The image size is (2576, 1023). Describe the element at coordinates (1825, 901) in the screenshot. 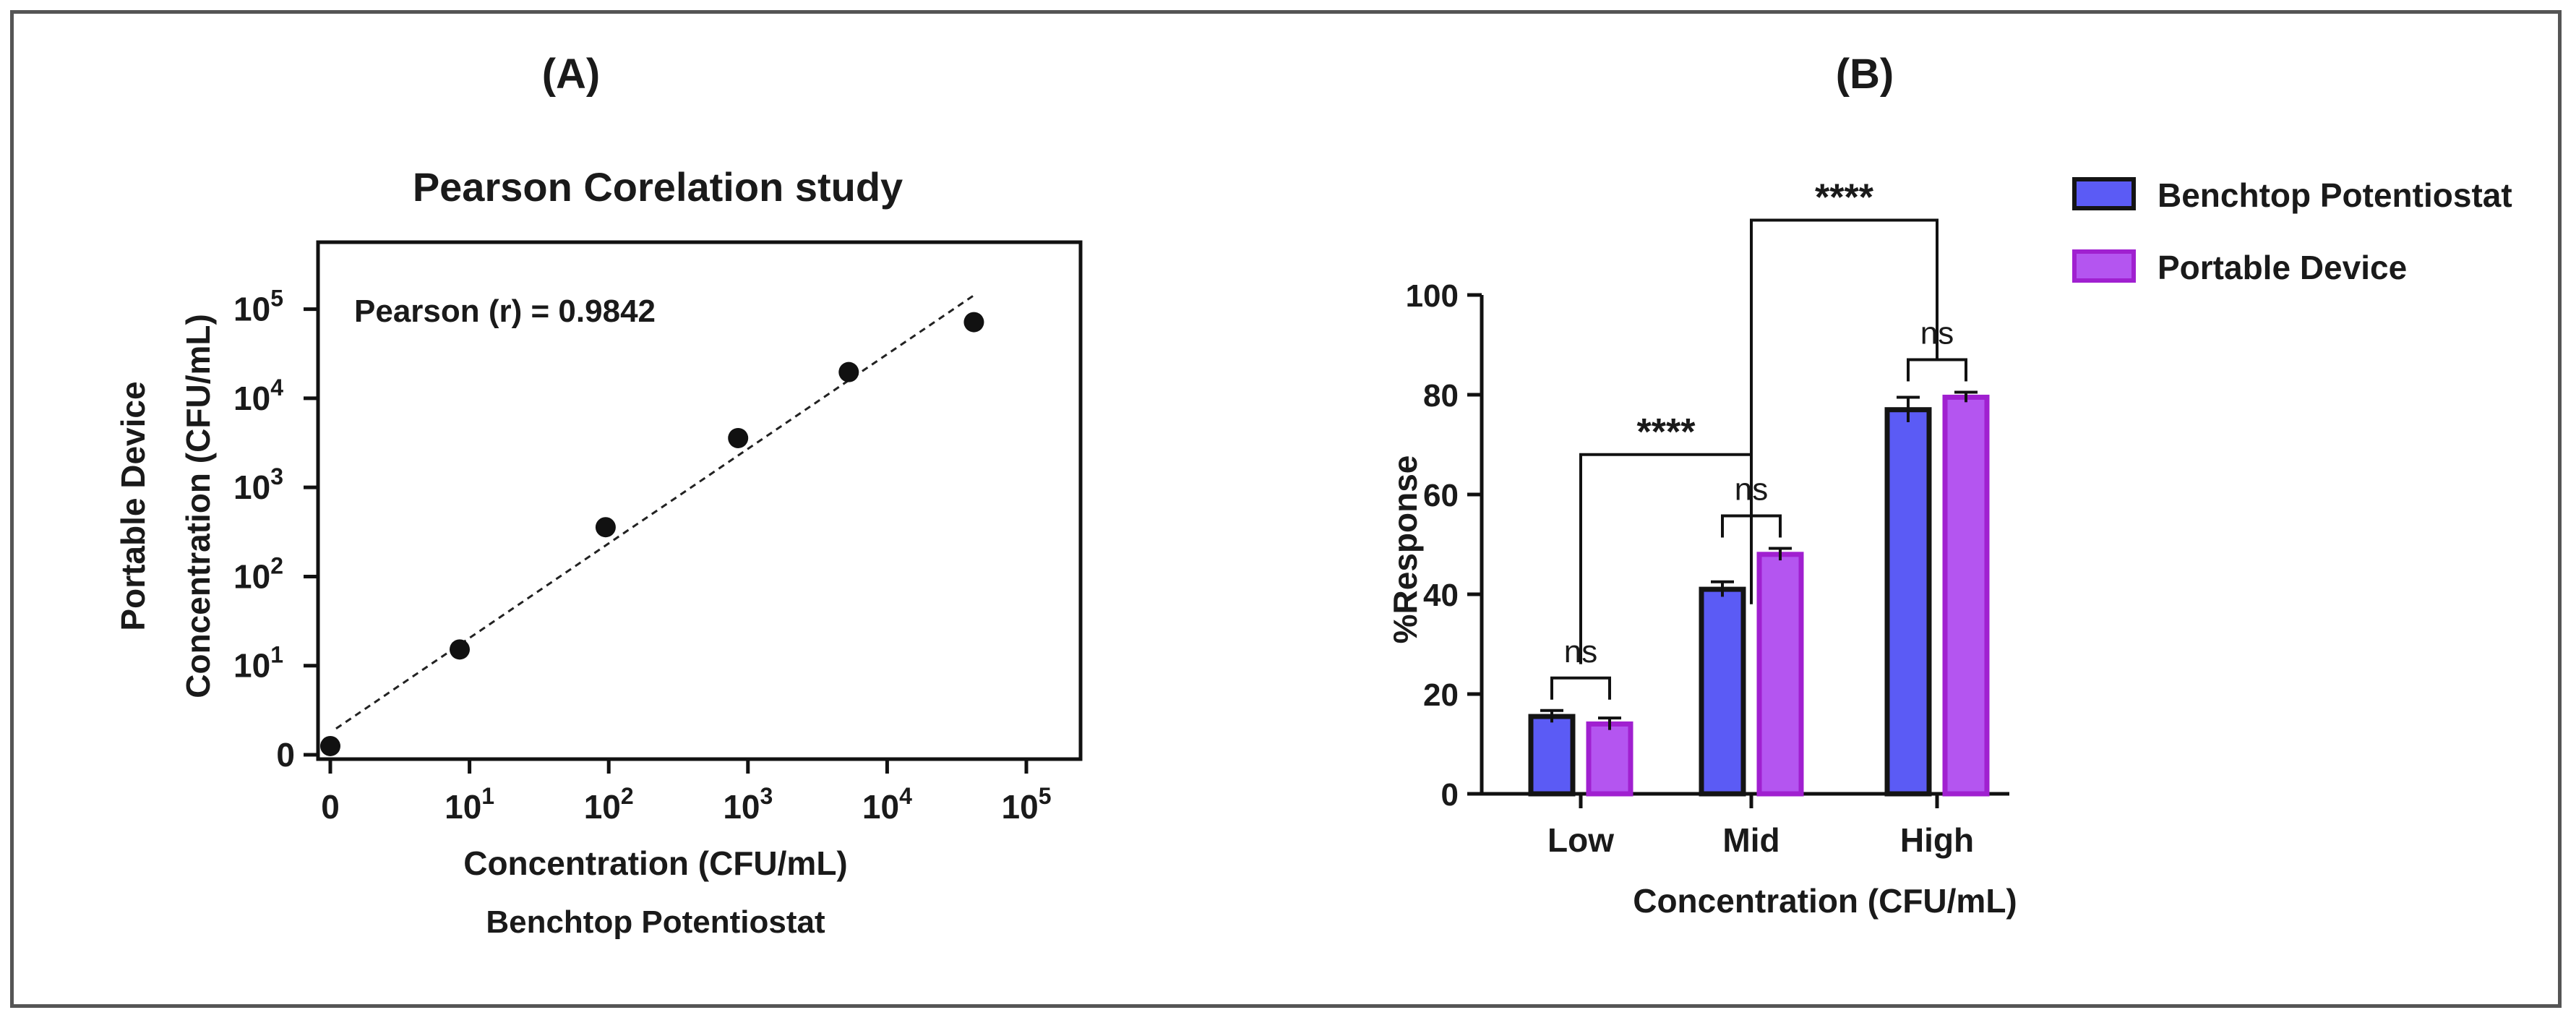

I see `panel-b-xlabel: Concentration (CFU/mL)` at that location.